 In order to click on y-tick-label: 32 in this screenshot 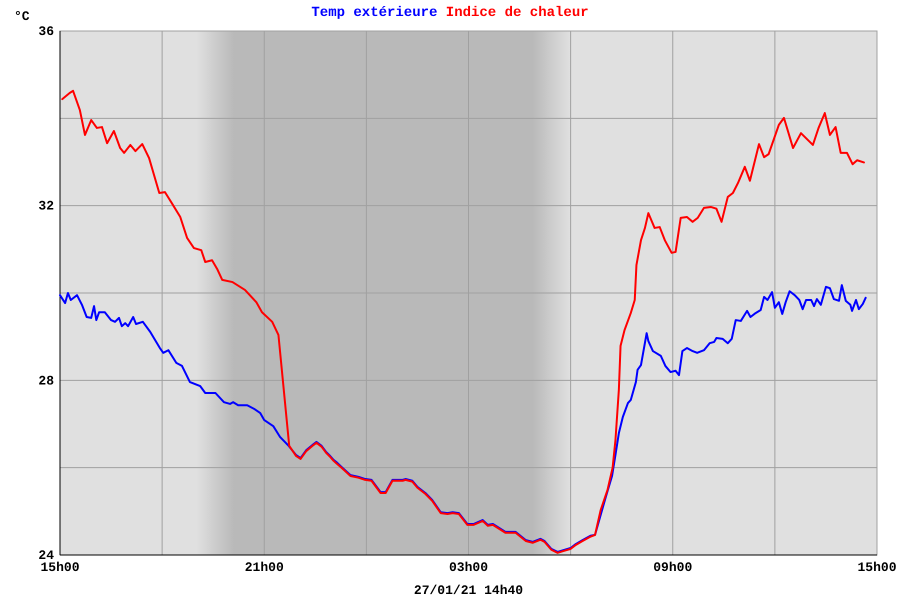, I will do `click(46, 206)`.